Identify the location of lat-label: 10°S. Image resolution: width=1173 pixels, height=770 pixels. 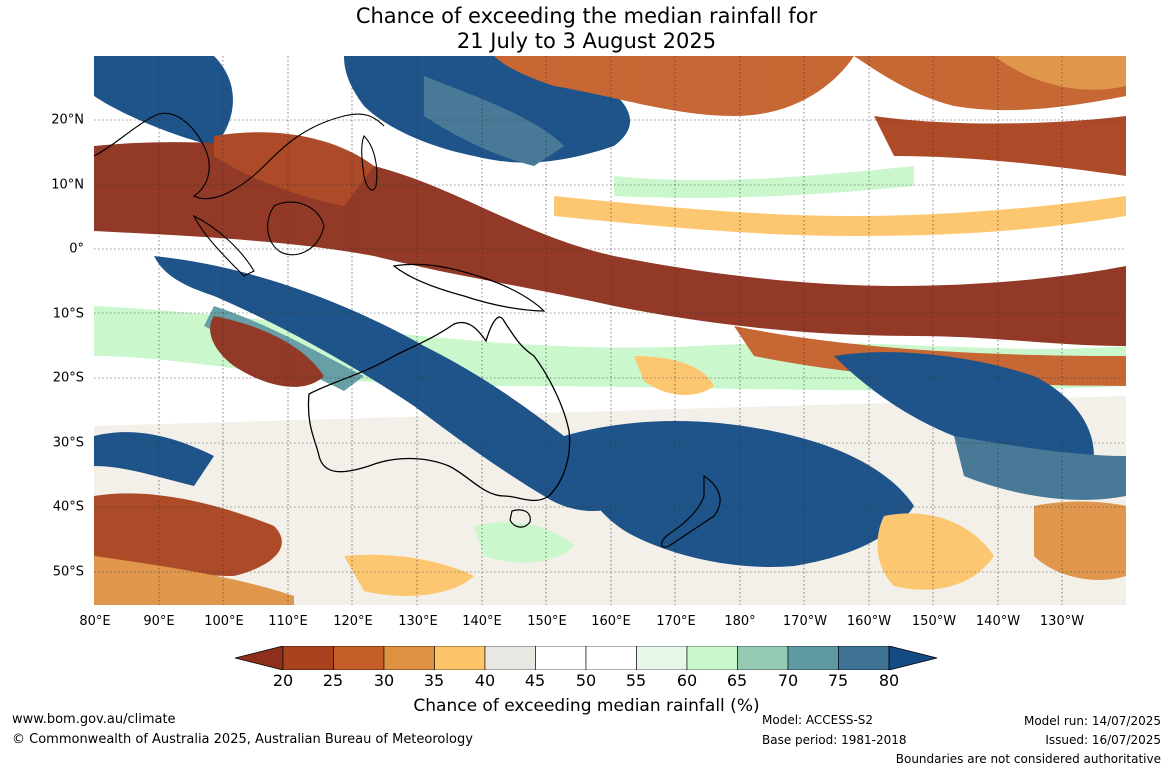
(68, 314).